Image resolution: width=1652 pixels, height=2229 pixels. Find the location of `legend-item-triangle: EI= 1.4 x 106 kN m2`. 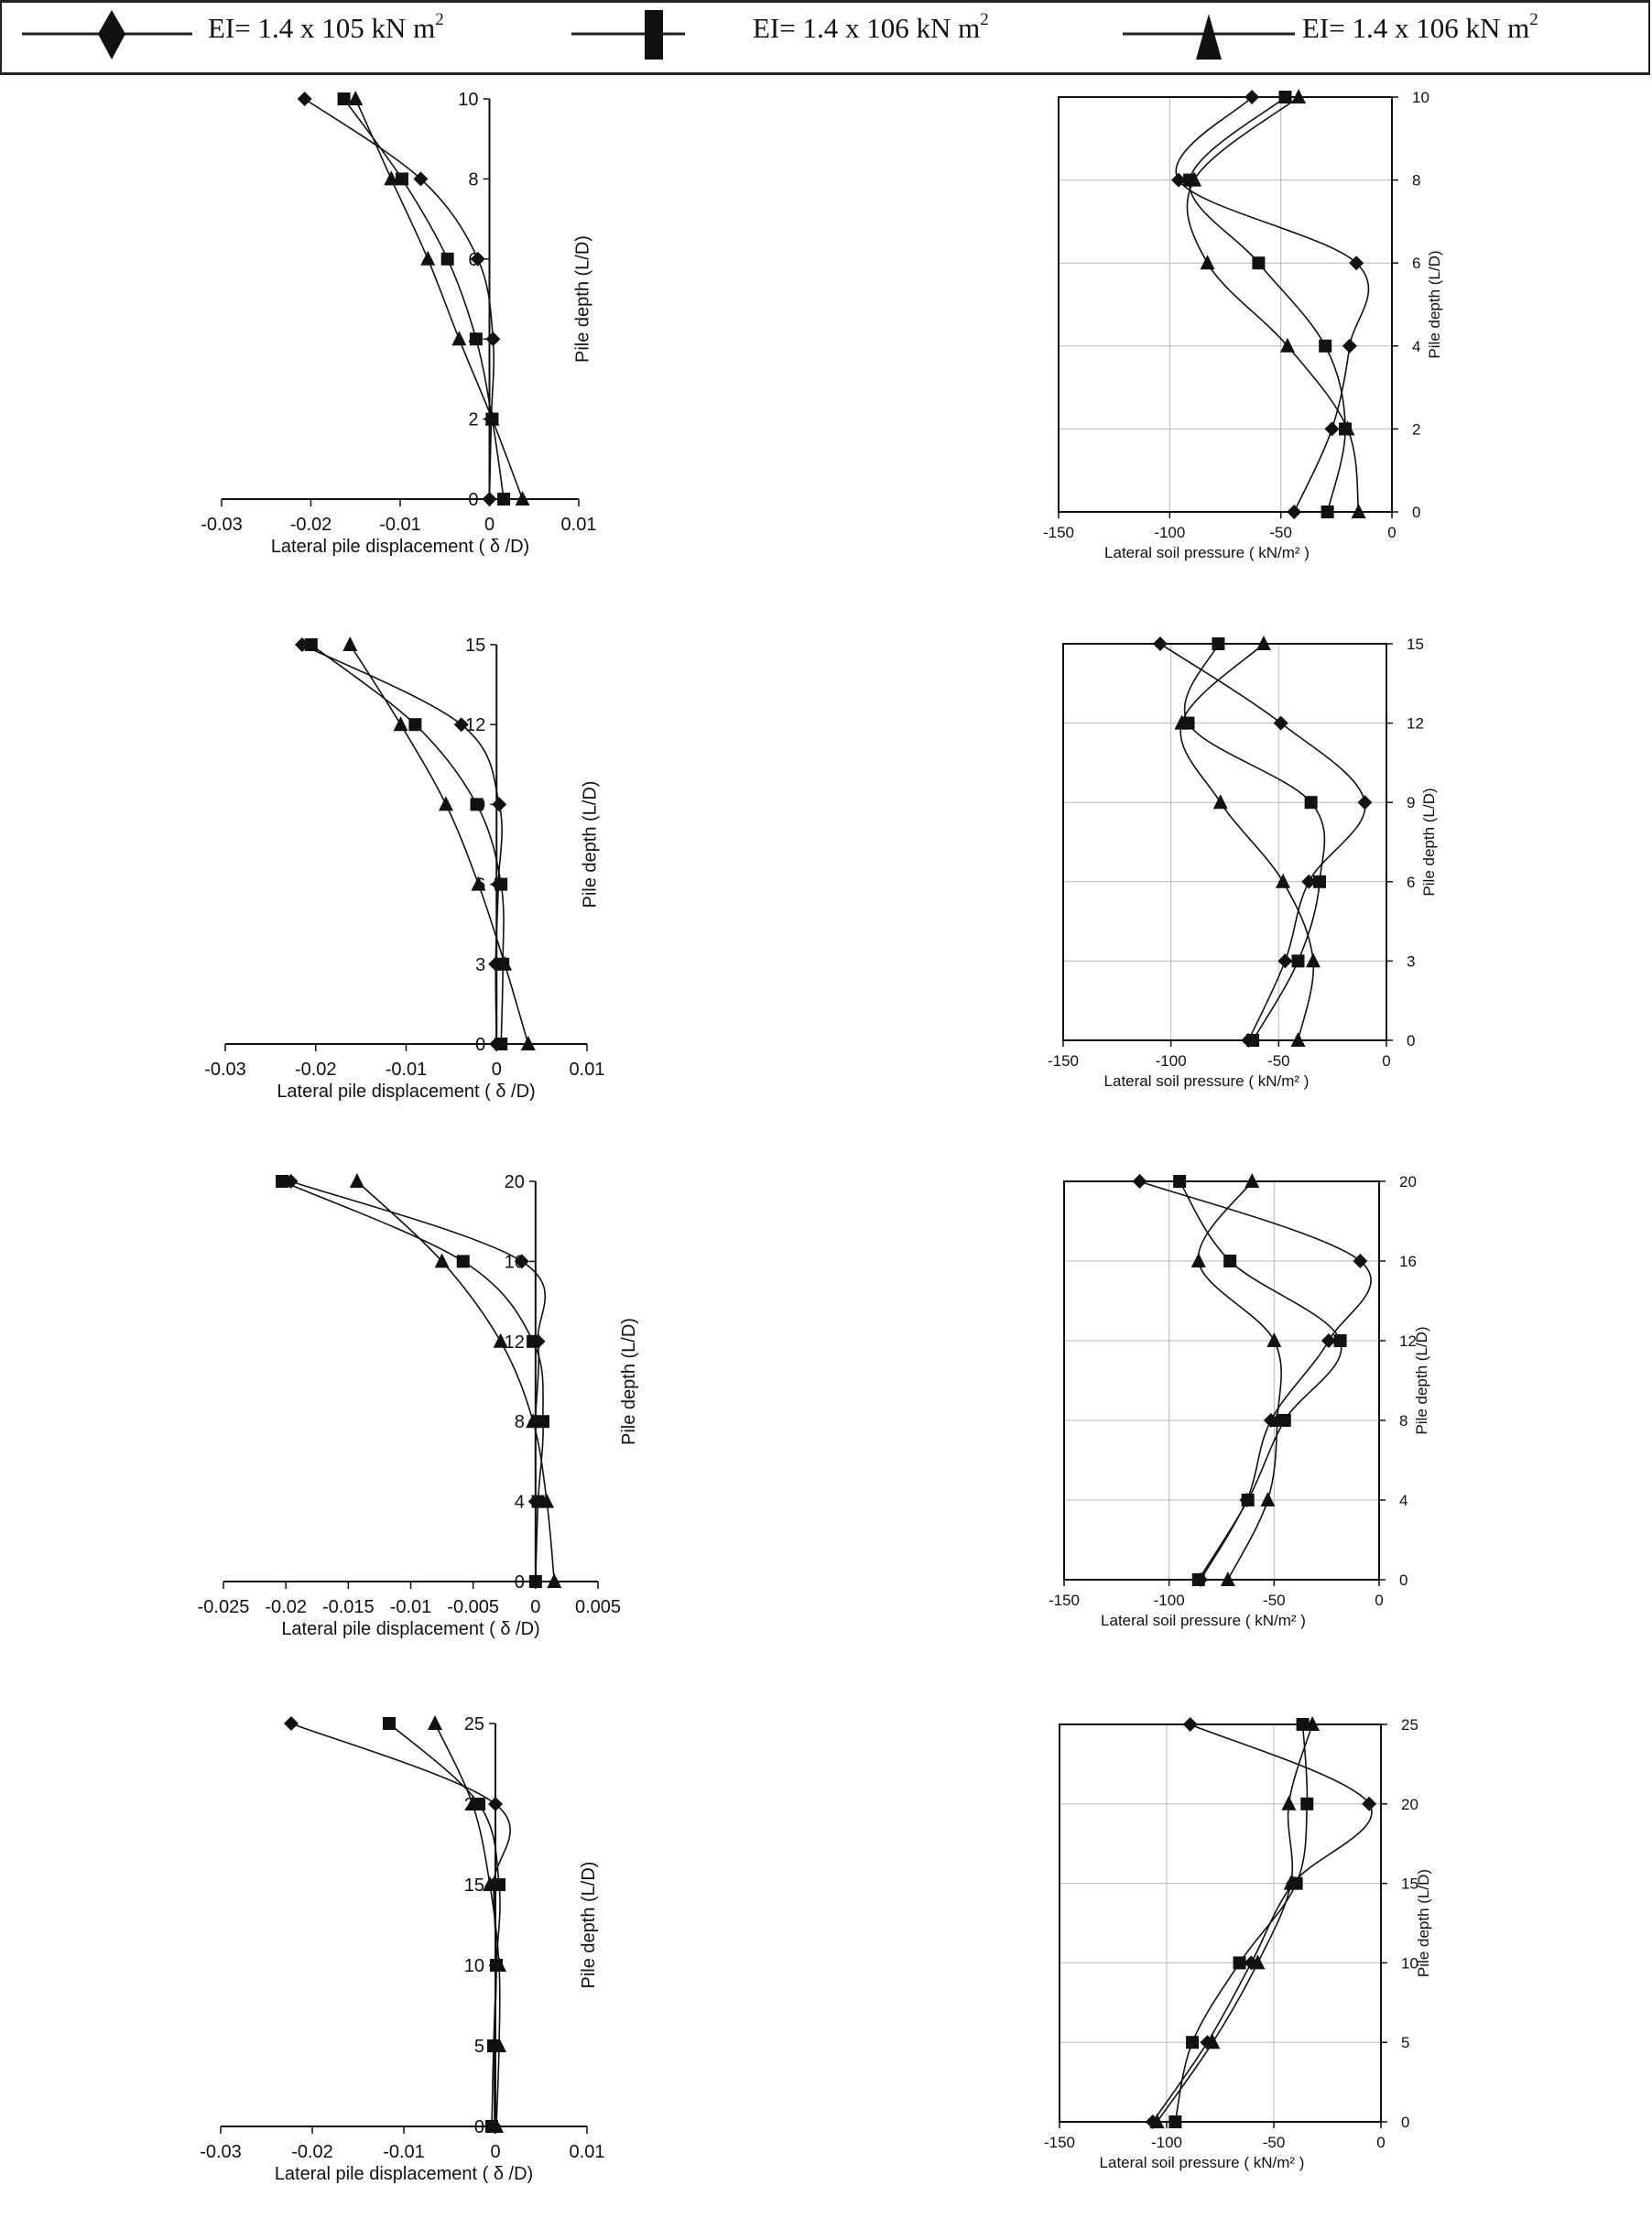

legend-item-triangle: EI= 1.4 x 106 kN m2 is located at coordinates (1378, 35).